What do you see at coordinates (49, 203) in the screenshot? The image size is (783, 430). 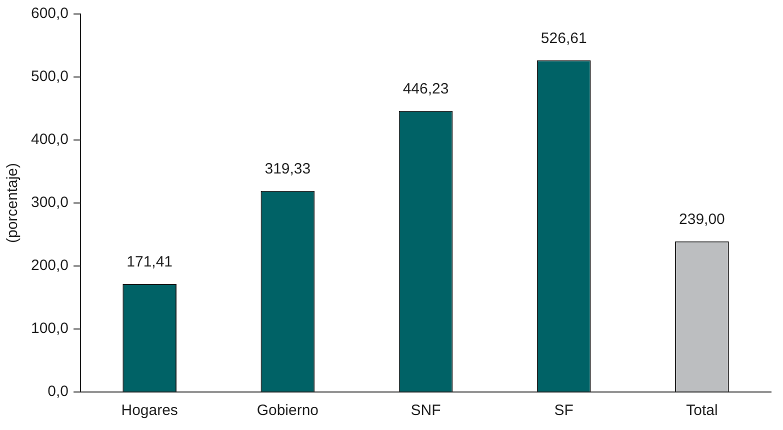 I see `y-tick-label: 300,0` at bounding box center [49, 203].